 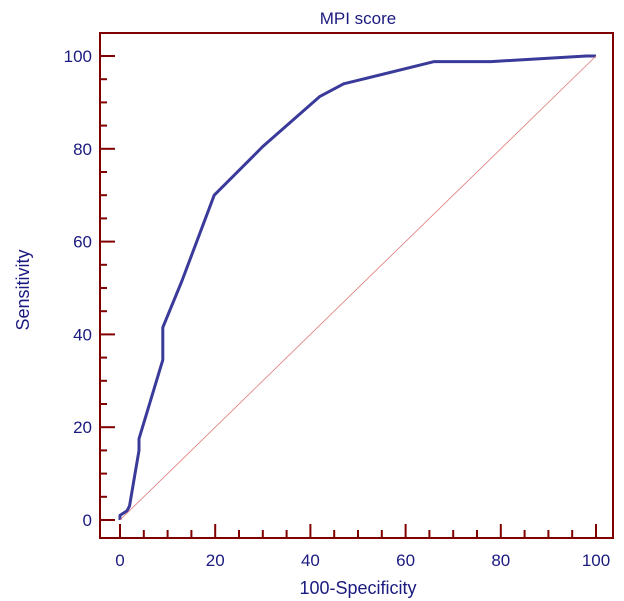 What do you see at coordinates (500, 560) in the screenshot?
I see `x-tick-label: 80` at bounding box center [500, 560].